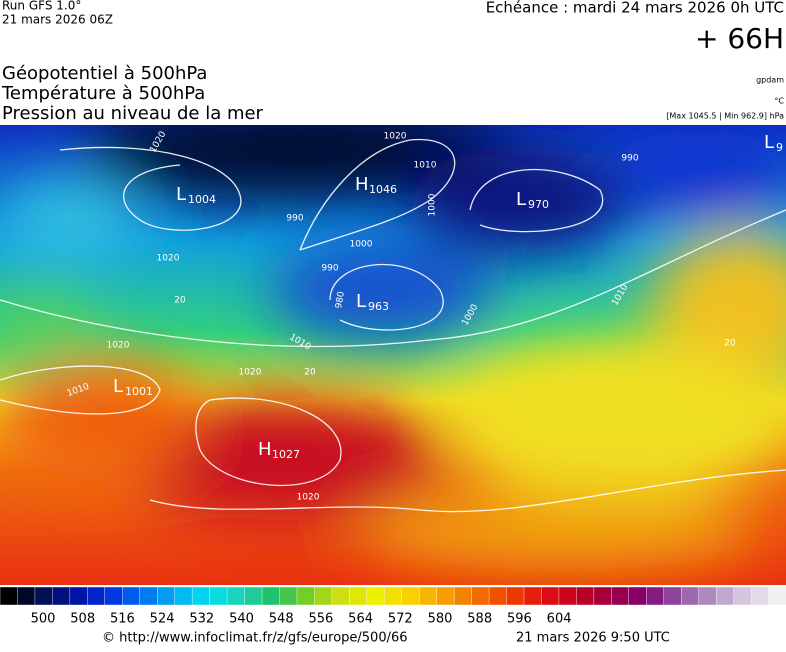 Image resolution: width=786 pixels, height=652 pixels. I want to click on center-value: 1027, so click(286, 454).